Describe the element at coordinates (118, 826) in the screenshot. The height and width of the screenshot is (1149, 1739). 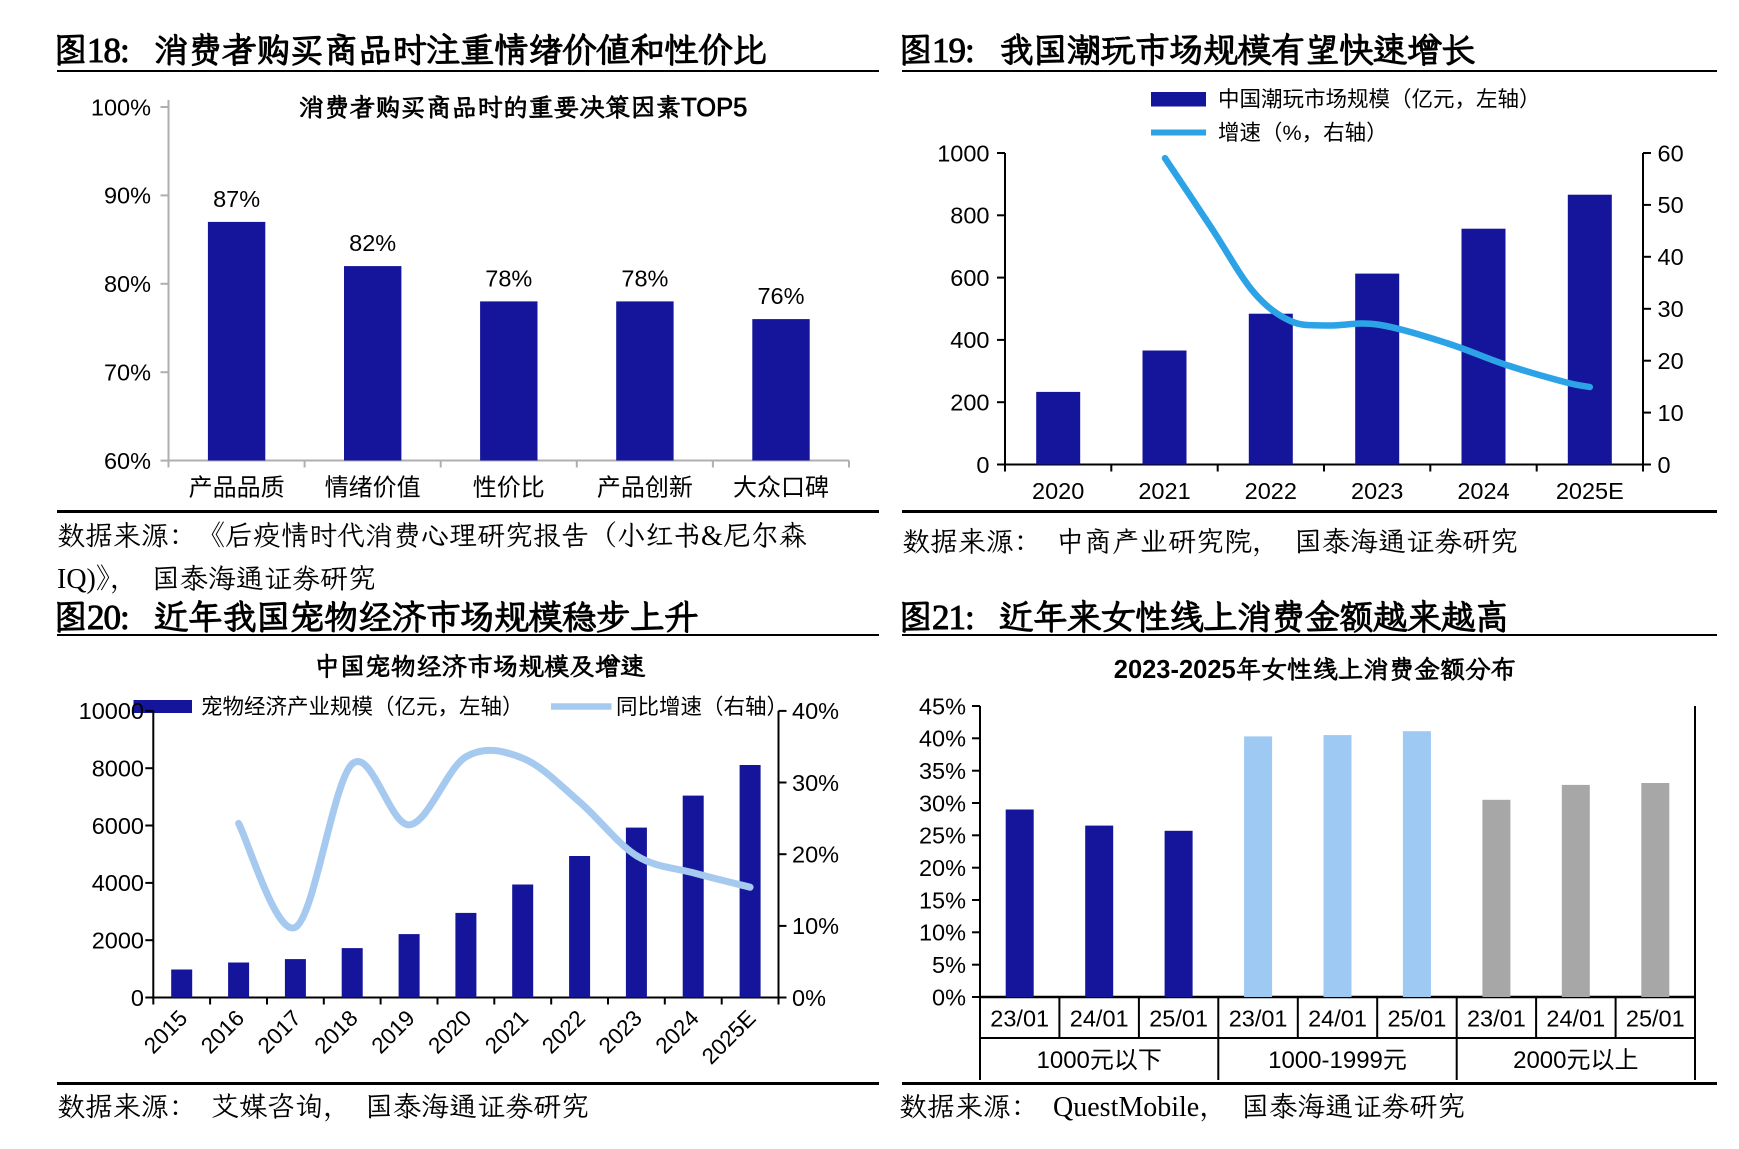
I see `svg-text: 6000` at that location.